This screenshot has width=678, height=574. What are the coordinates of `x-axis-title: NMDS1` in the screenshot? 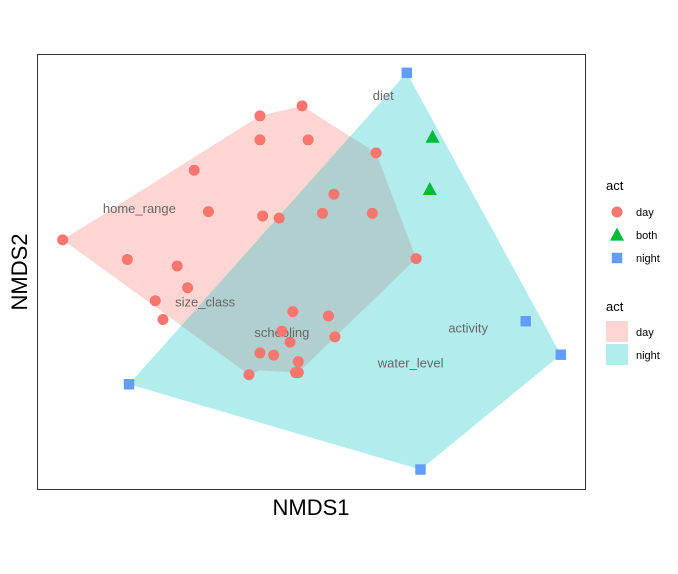 It's located at (310, 507).